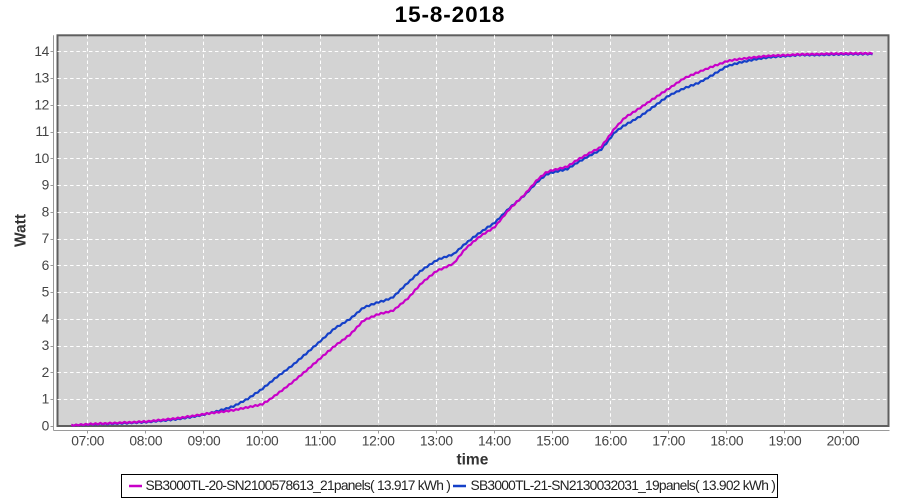 The width and height of the screenshot is (900, 500). What do you see at coordinates (41, 78) in the screenshot?
I see `svg-text: 13` at bounding box center [41, 78].